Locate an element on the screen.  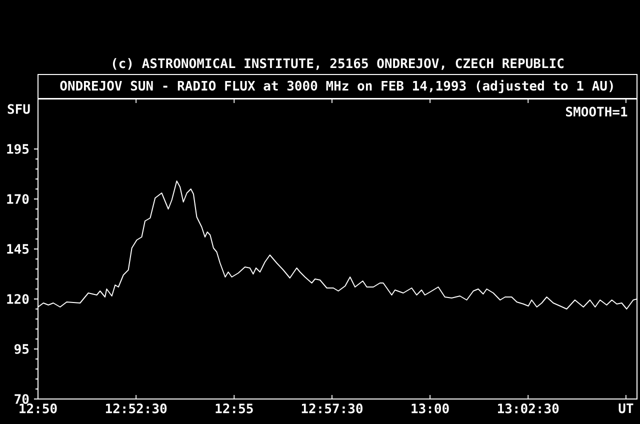
y-tick-label: 95 is located at coordinates (21, 349).